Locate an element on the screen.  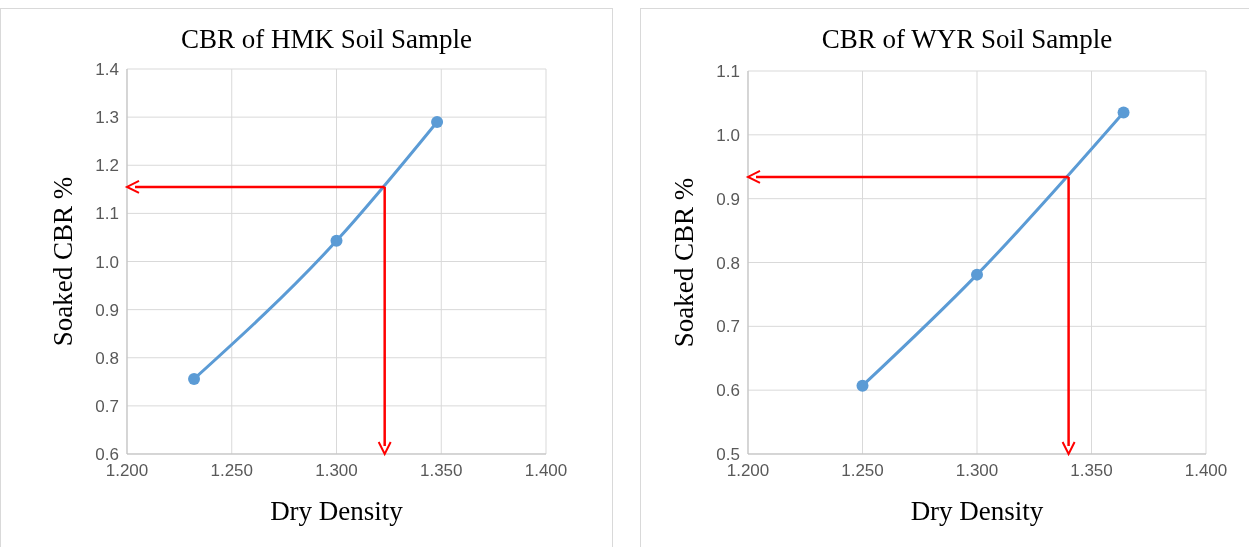
y-tick-label: 1.3 is located at coordinates (107, 118).